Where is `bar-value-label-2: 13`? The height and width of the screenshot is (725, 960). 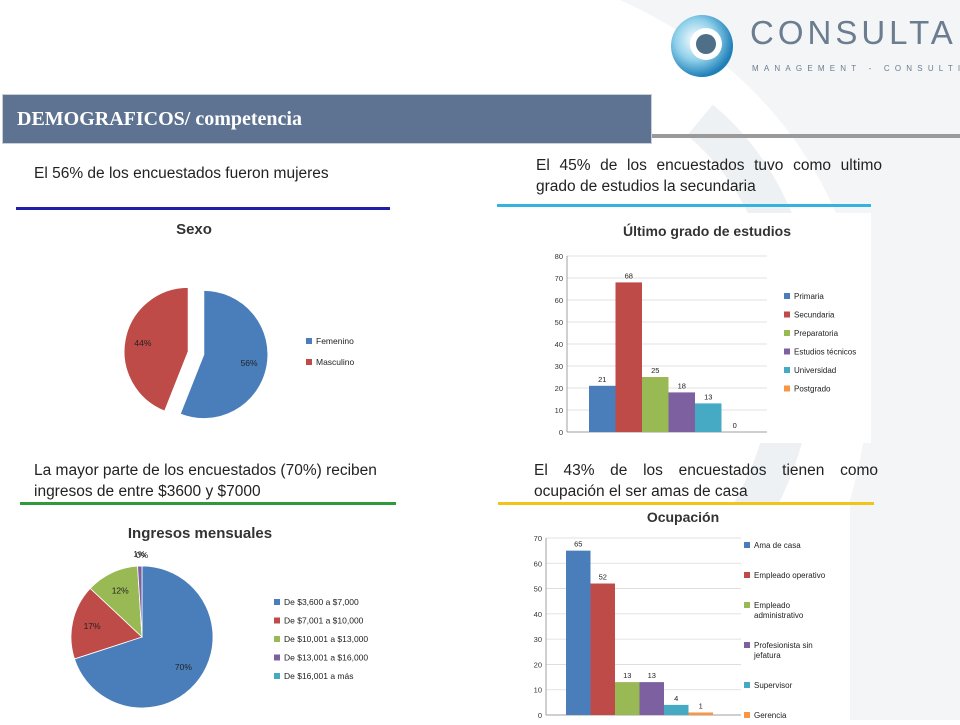
bar-value-label-2: 13 is located at coordinates (627, 675).